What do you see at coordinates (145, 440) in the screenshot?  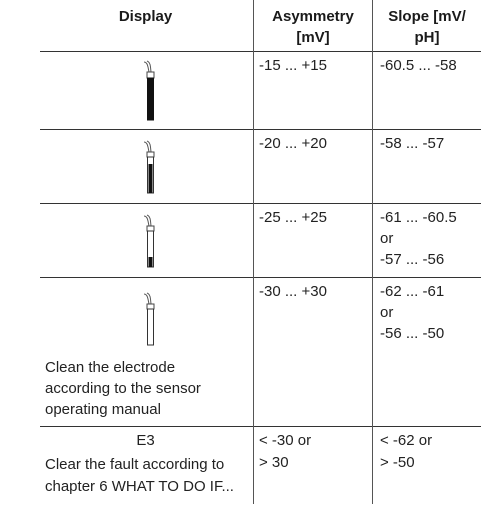 I see `display-error-code: E3` at bounding box center [145, 440].